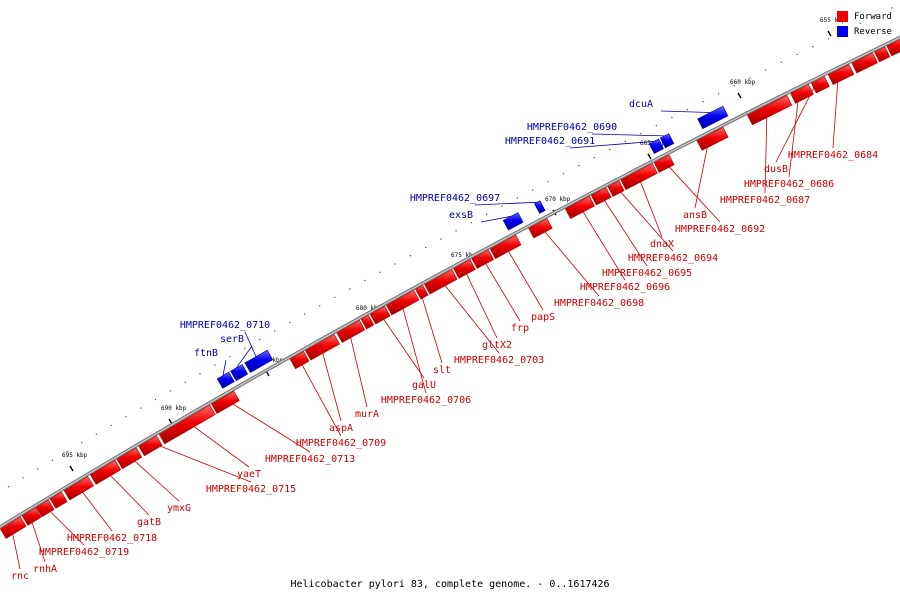 The width and height of the screenshot is (900, 600). I want to click on gene-label: serB, so click(232, 339).